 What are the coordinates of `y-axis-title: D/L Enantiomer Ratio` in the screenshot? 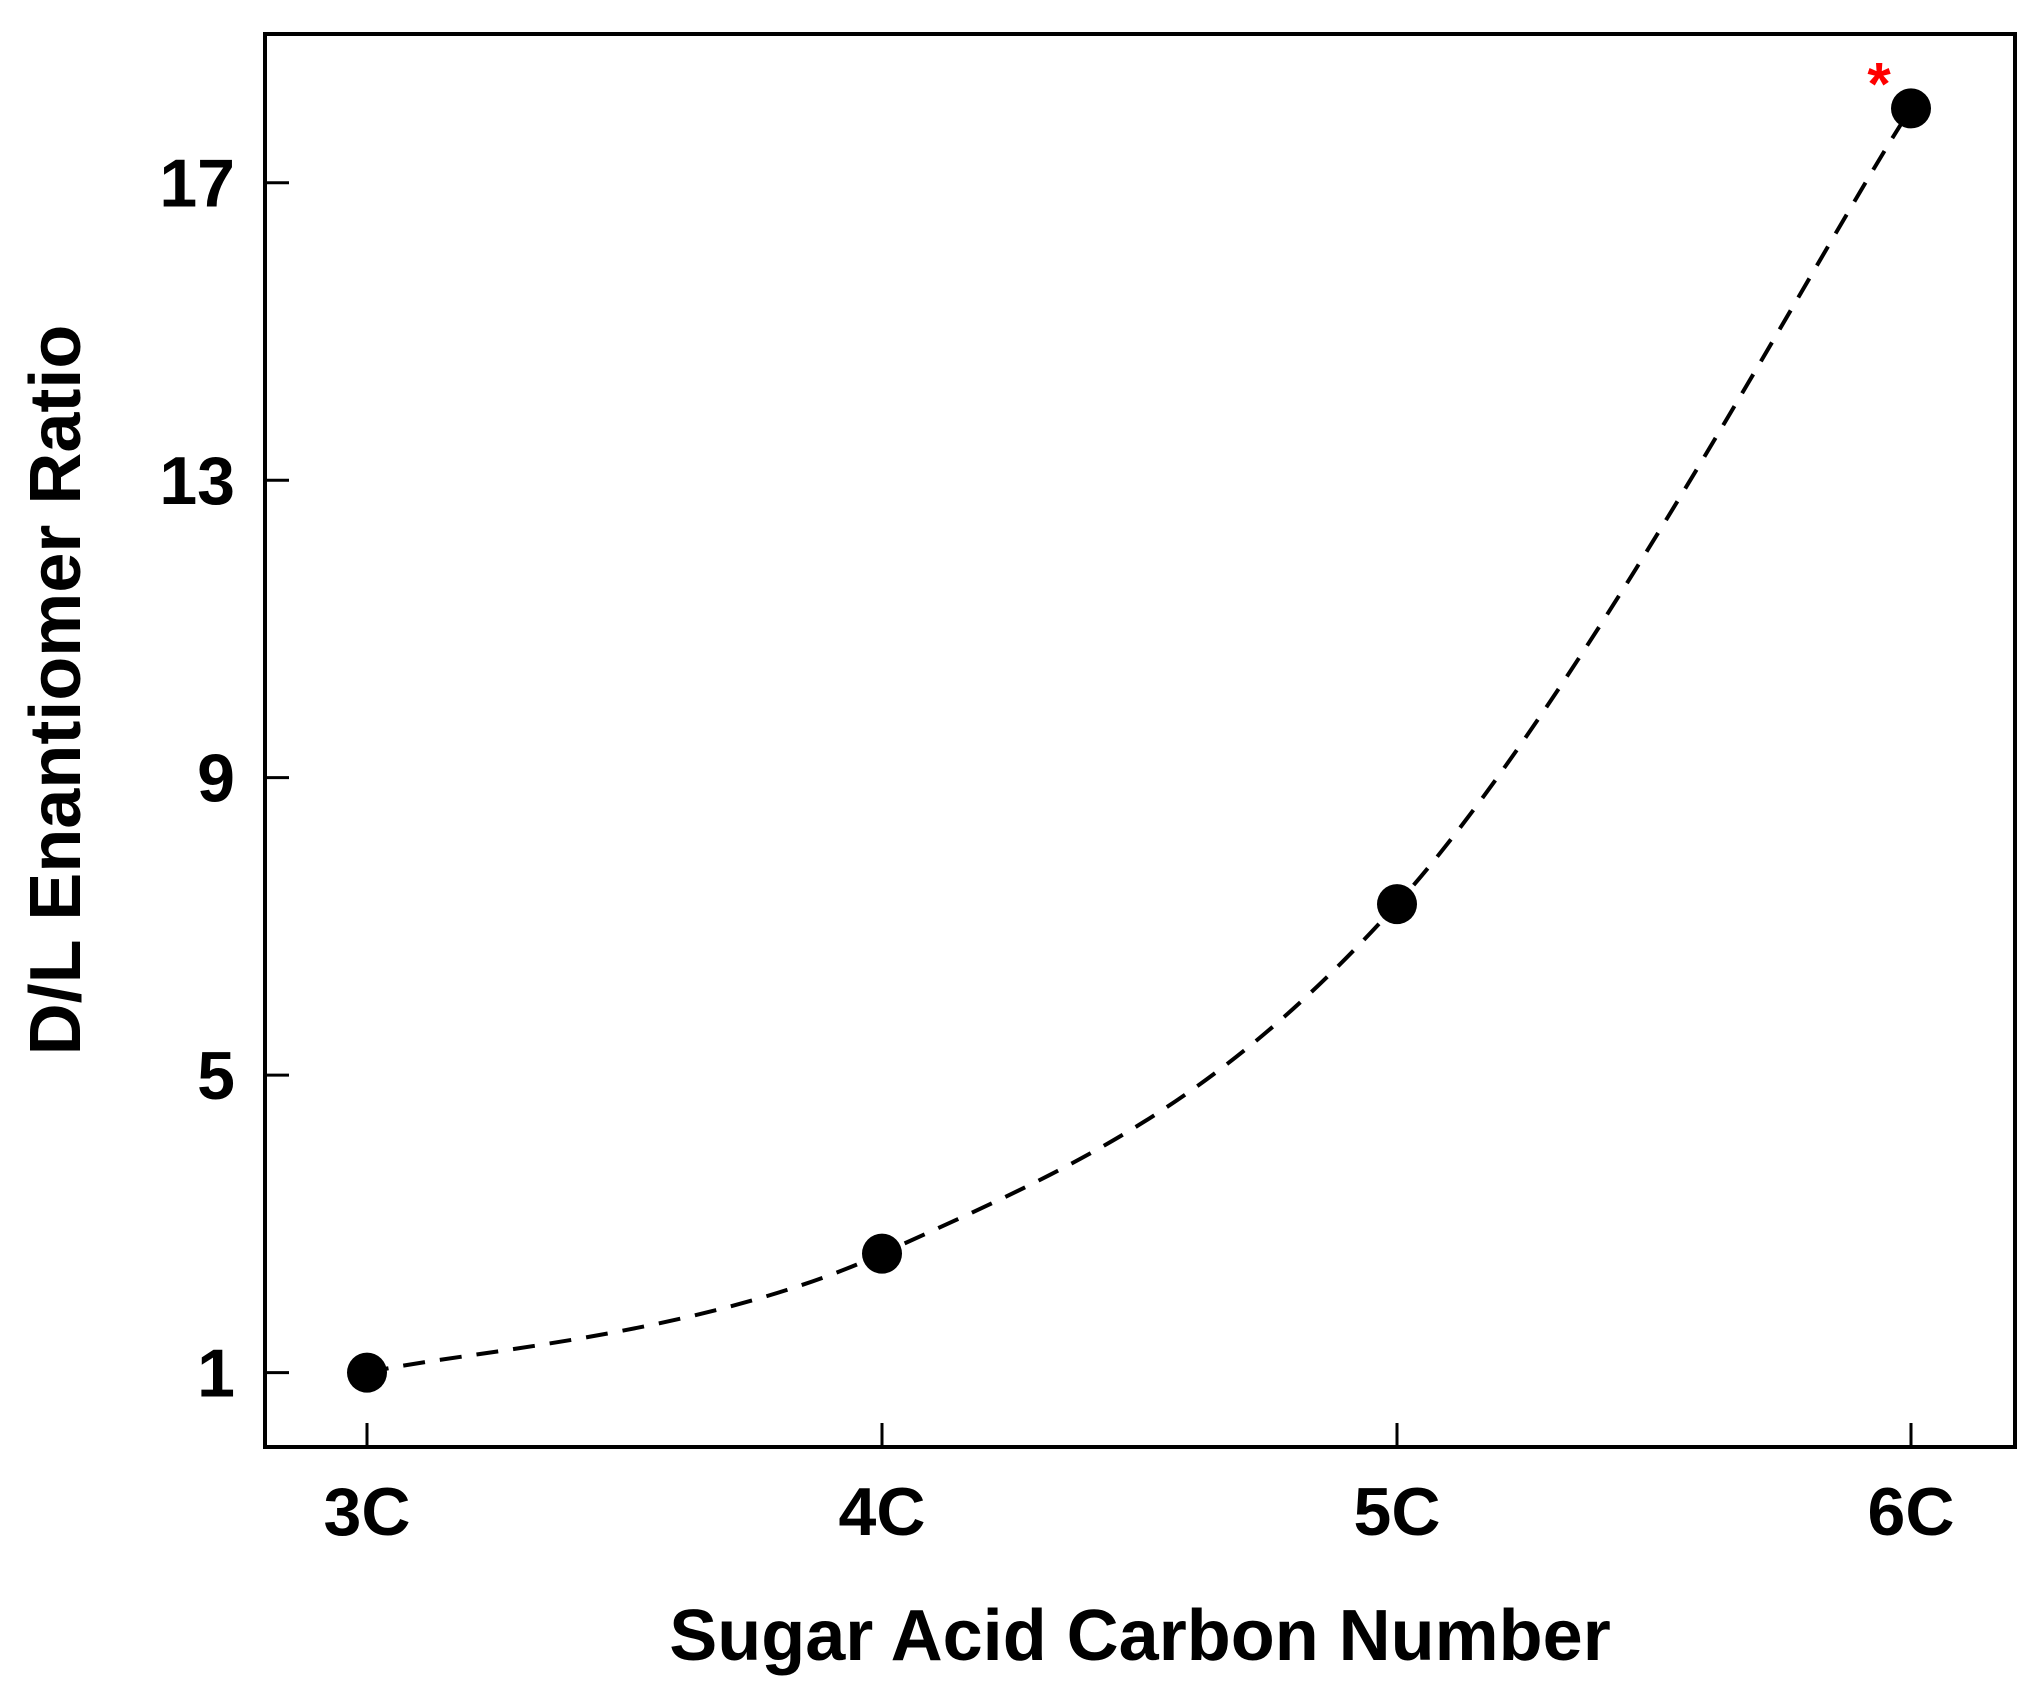 It's located at (56, 690).